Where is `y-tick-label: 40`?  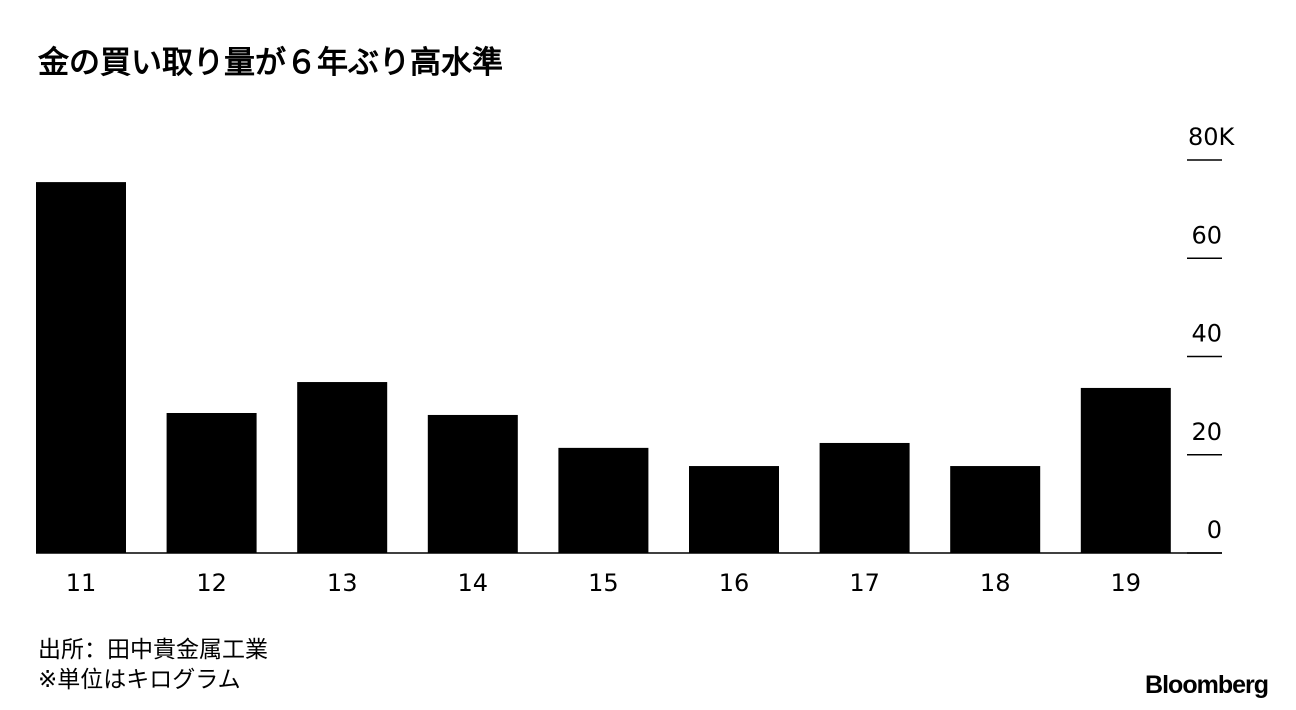 y-tick-label: 40 is located at coordinates (1206, 334).